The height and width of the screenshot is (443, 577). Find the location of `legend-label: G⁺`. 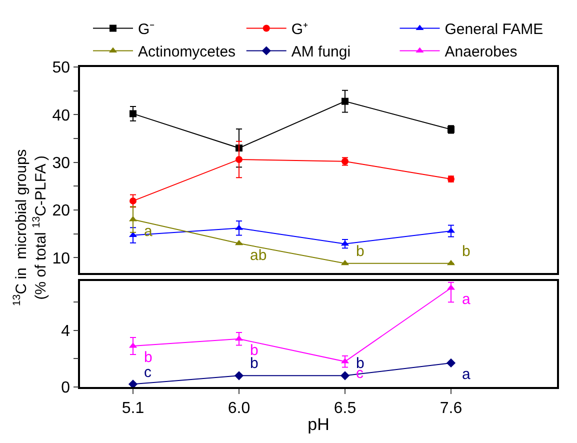

legend-label: G⁺ is located at coordinates (299, 29).